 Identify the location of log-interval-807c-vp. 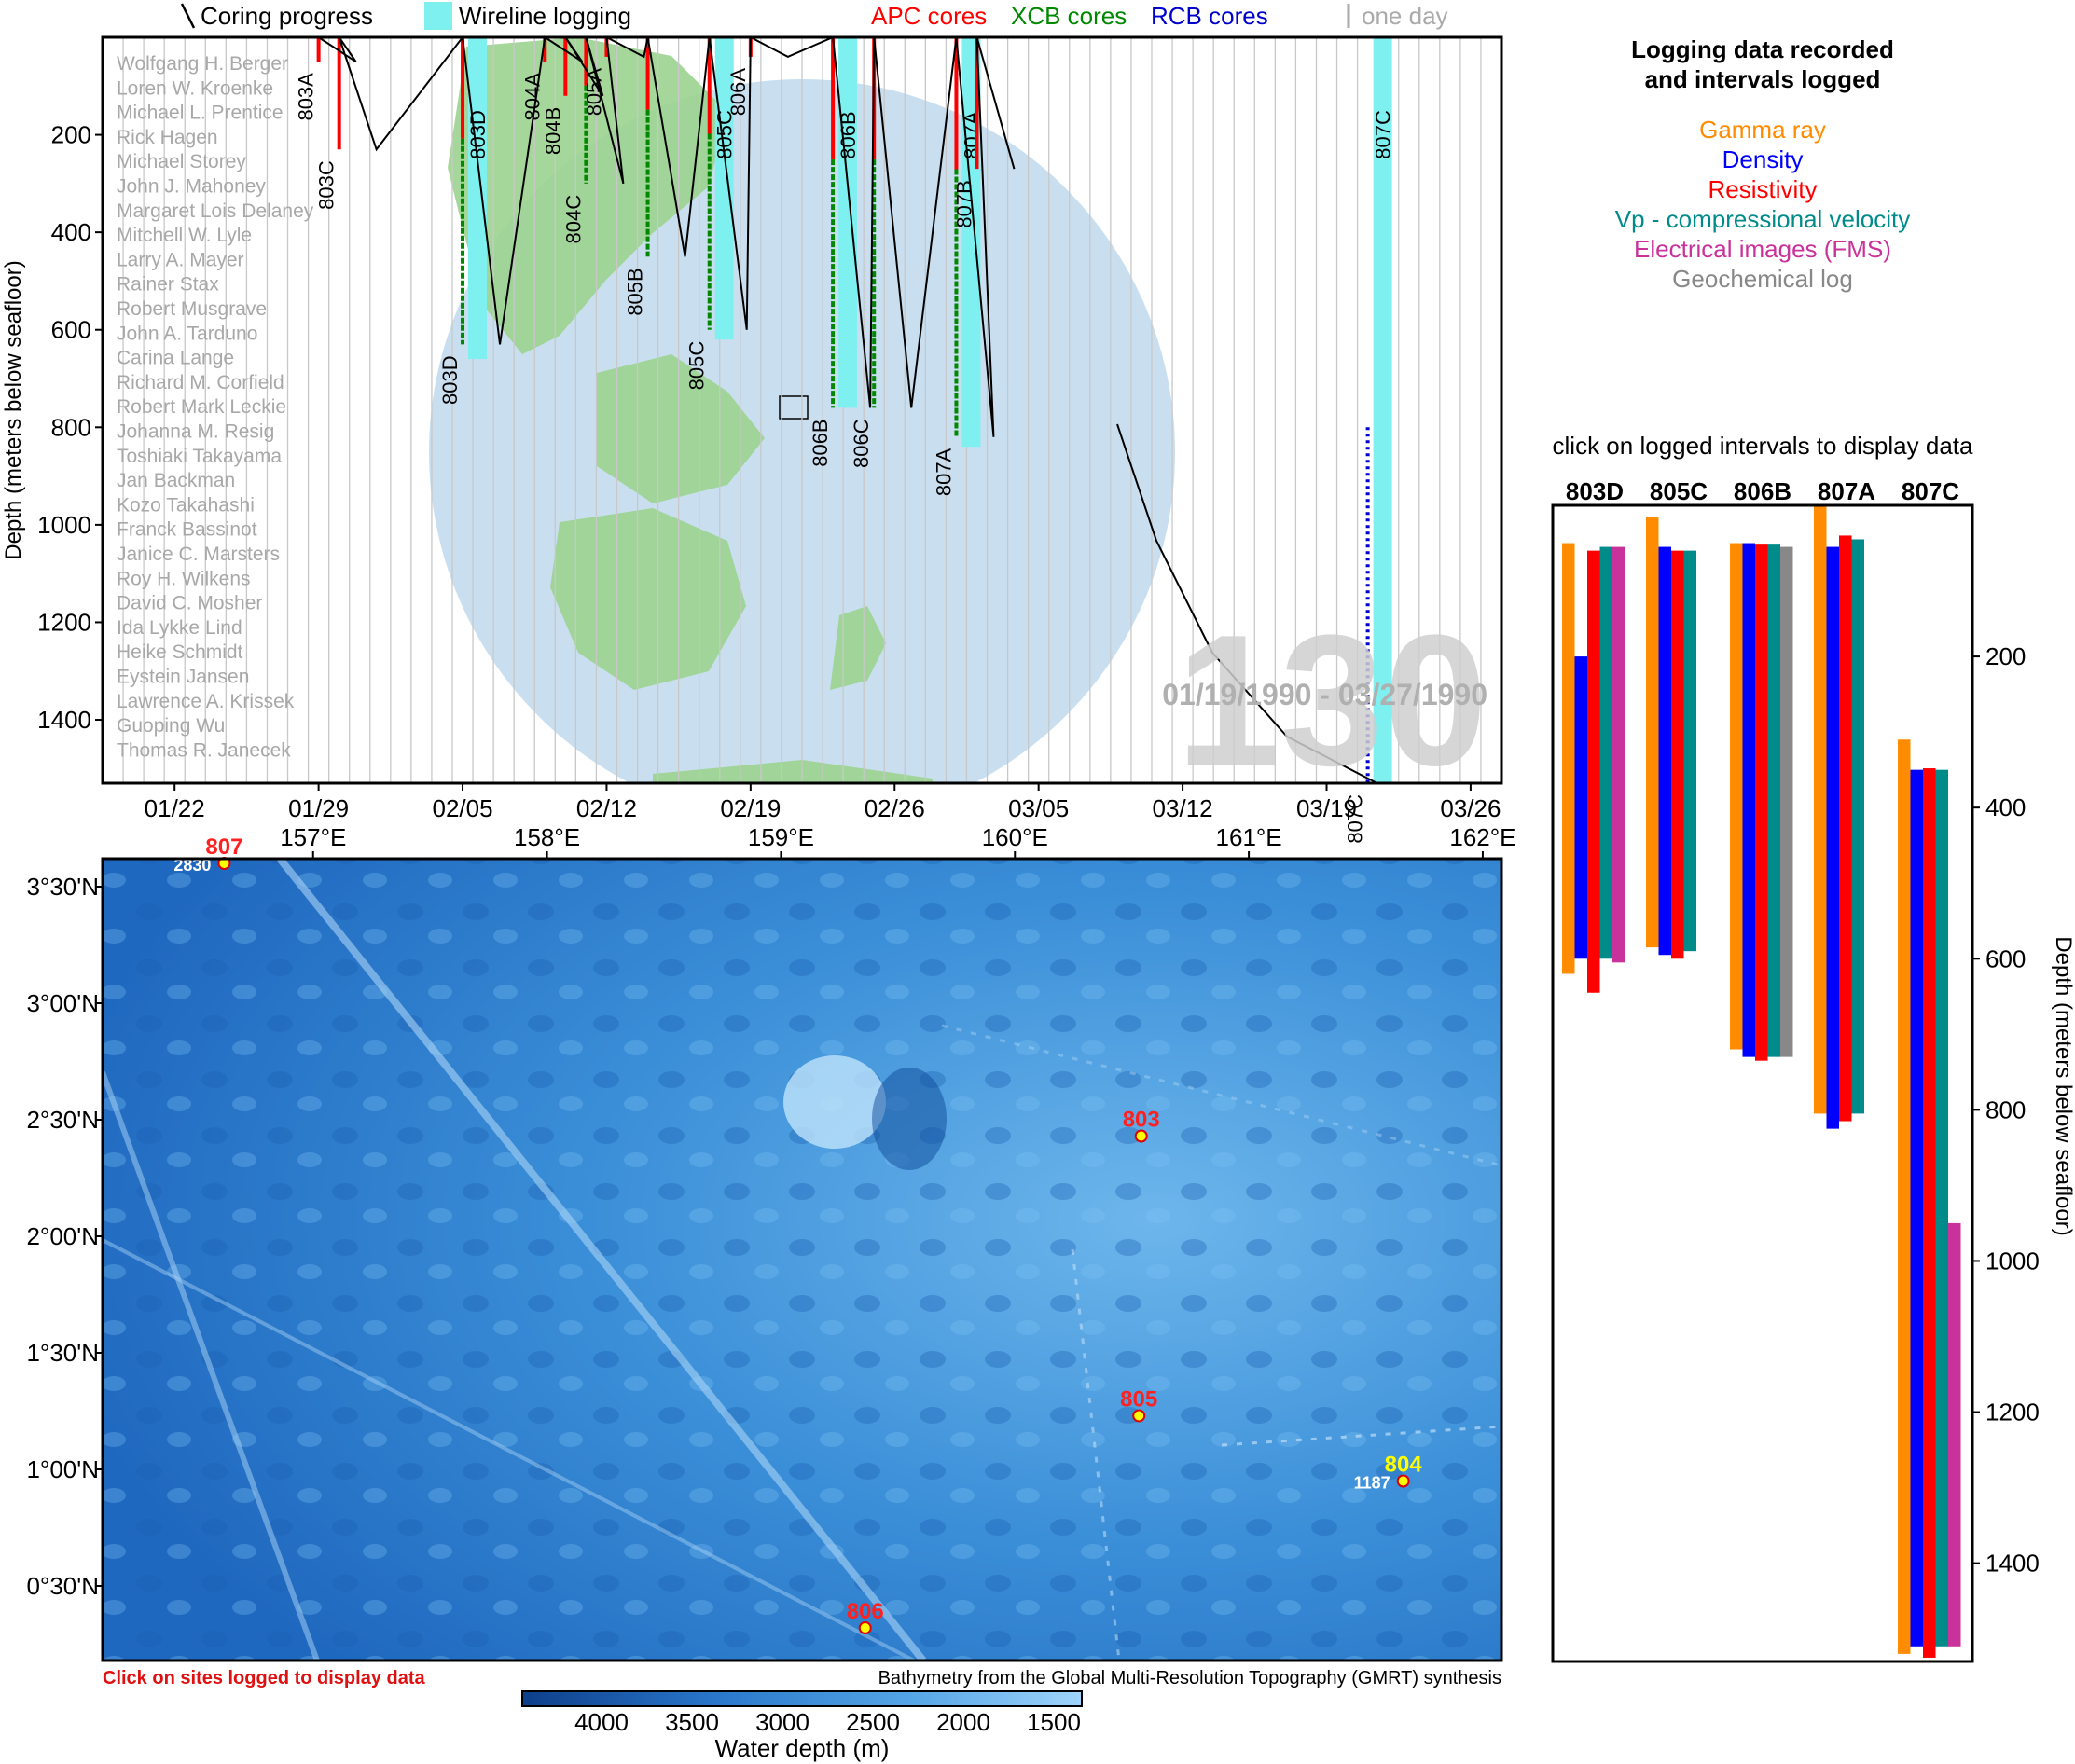
(1942, 1208).